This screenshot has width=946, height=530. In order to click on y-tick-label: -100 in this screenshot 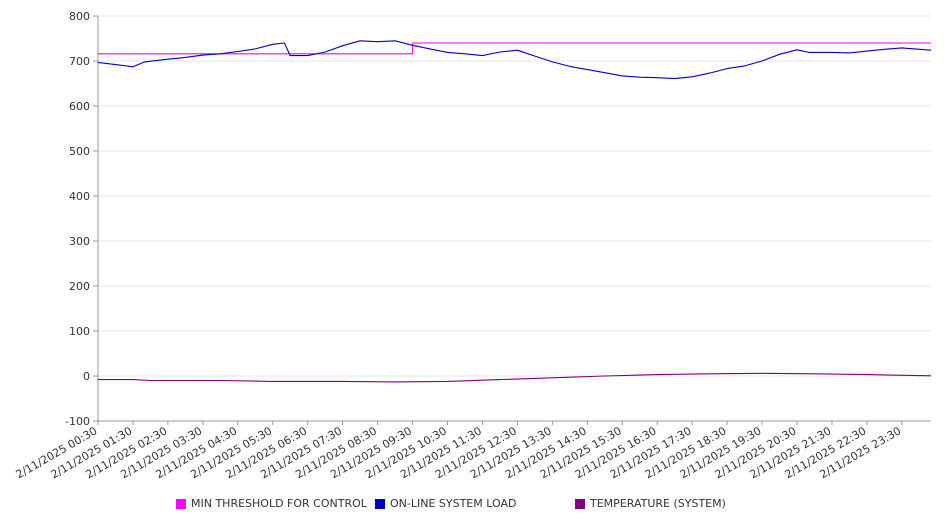, I will do `click(77, 421)`.